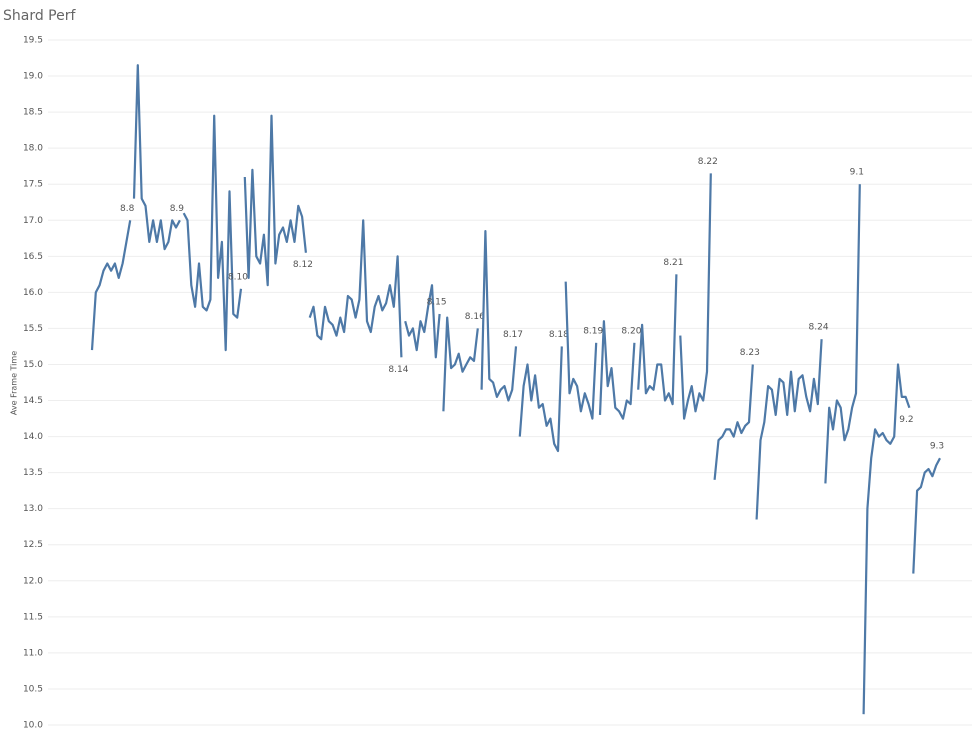  What do you see at coordinates (937, 447) in the screenshot?
I see `version-label: 9.3` at bounding box center [937, 447].